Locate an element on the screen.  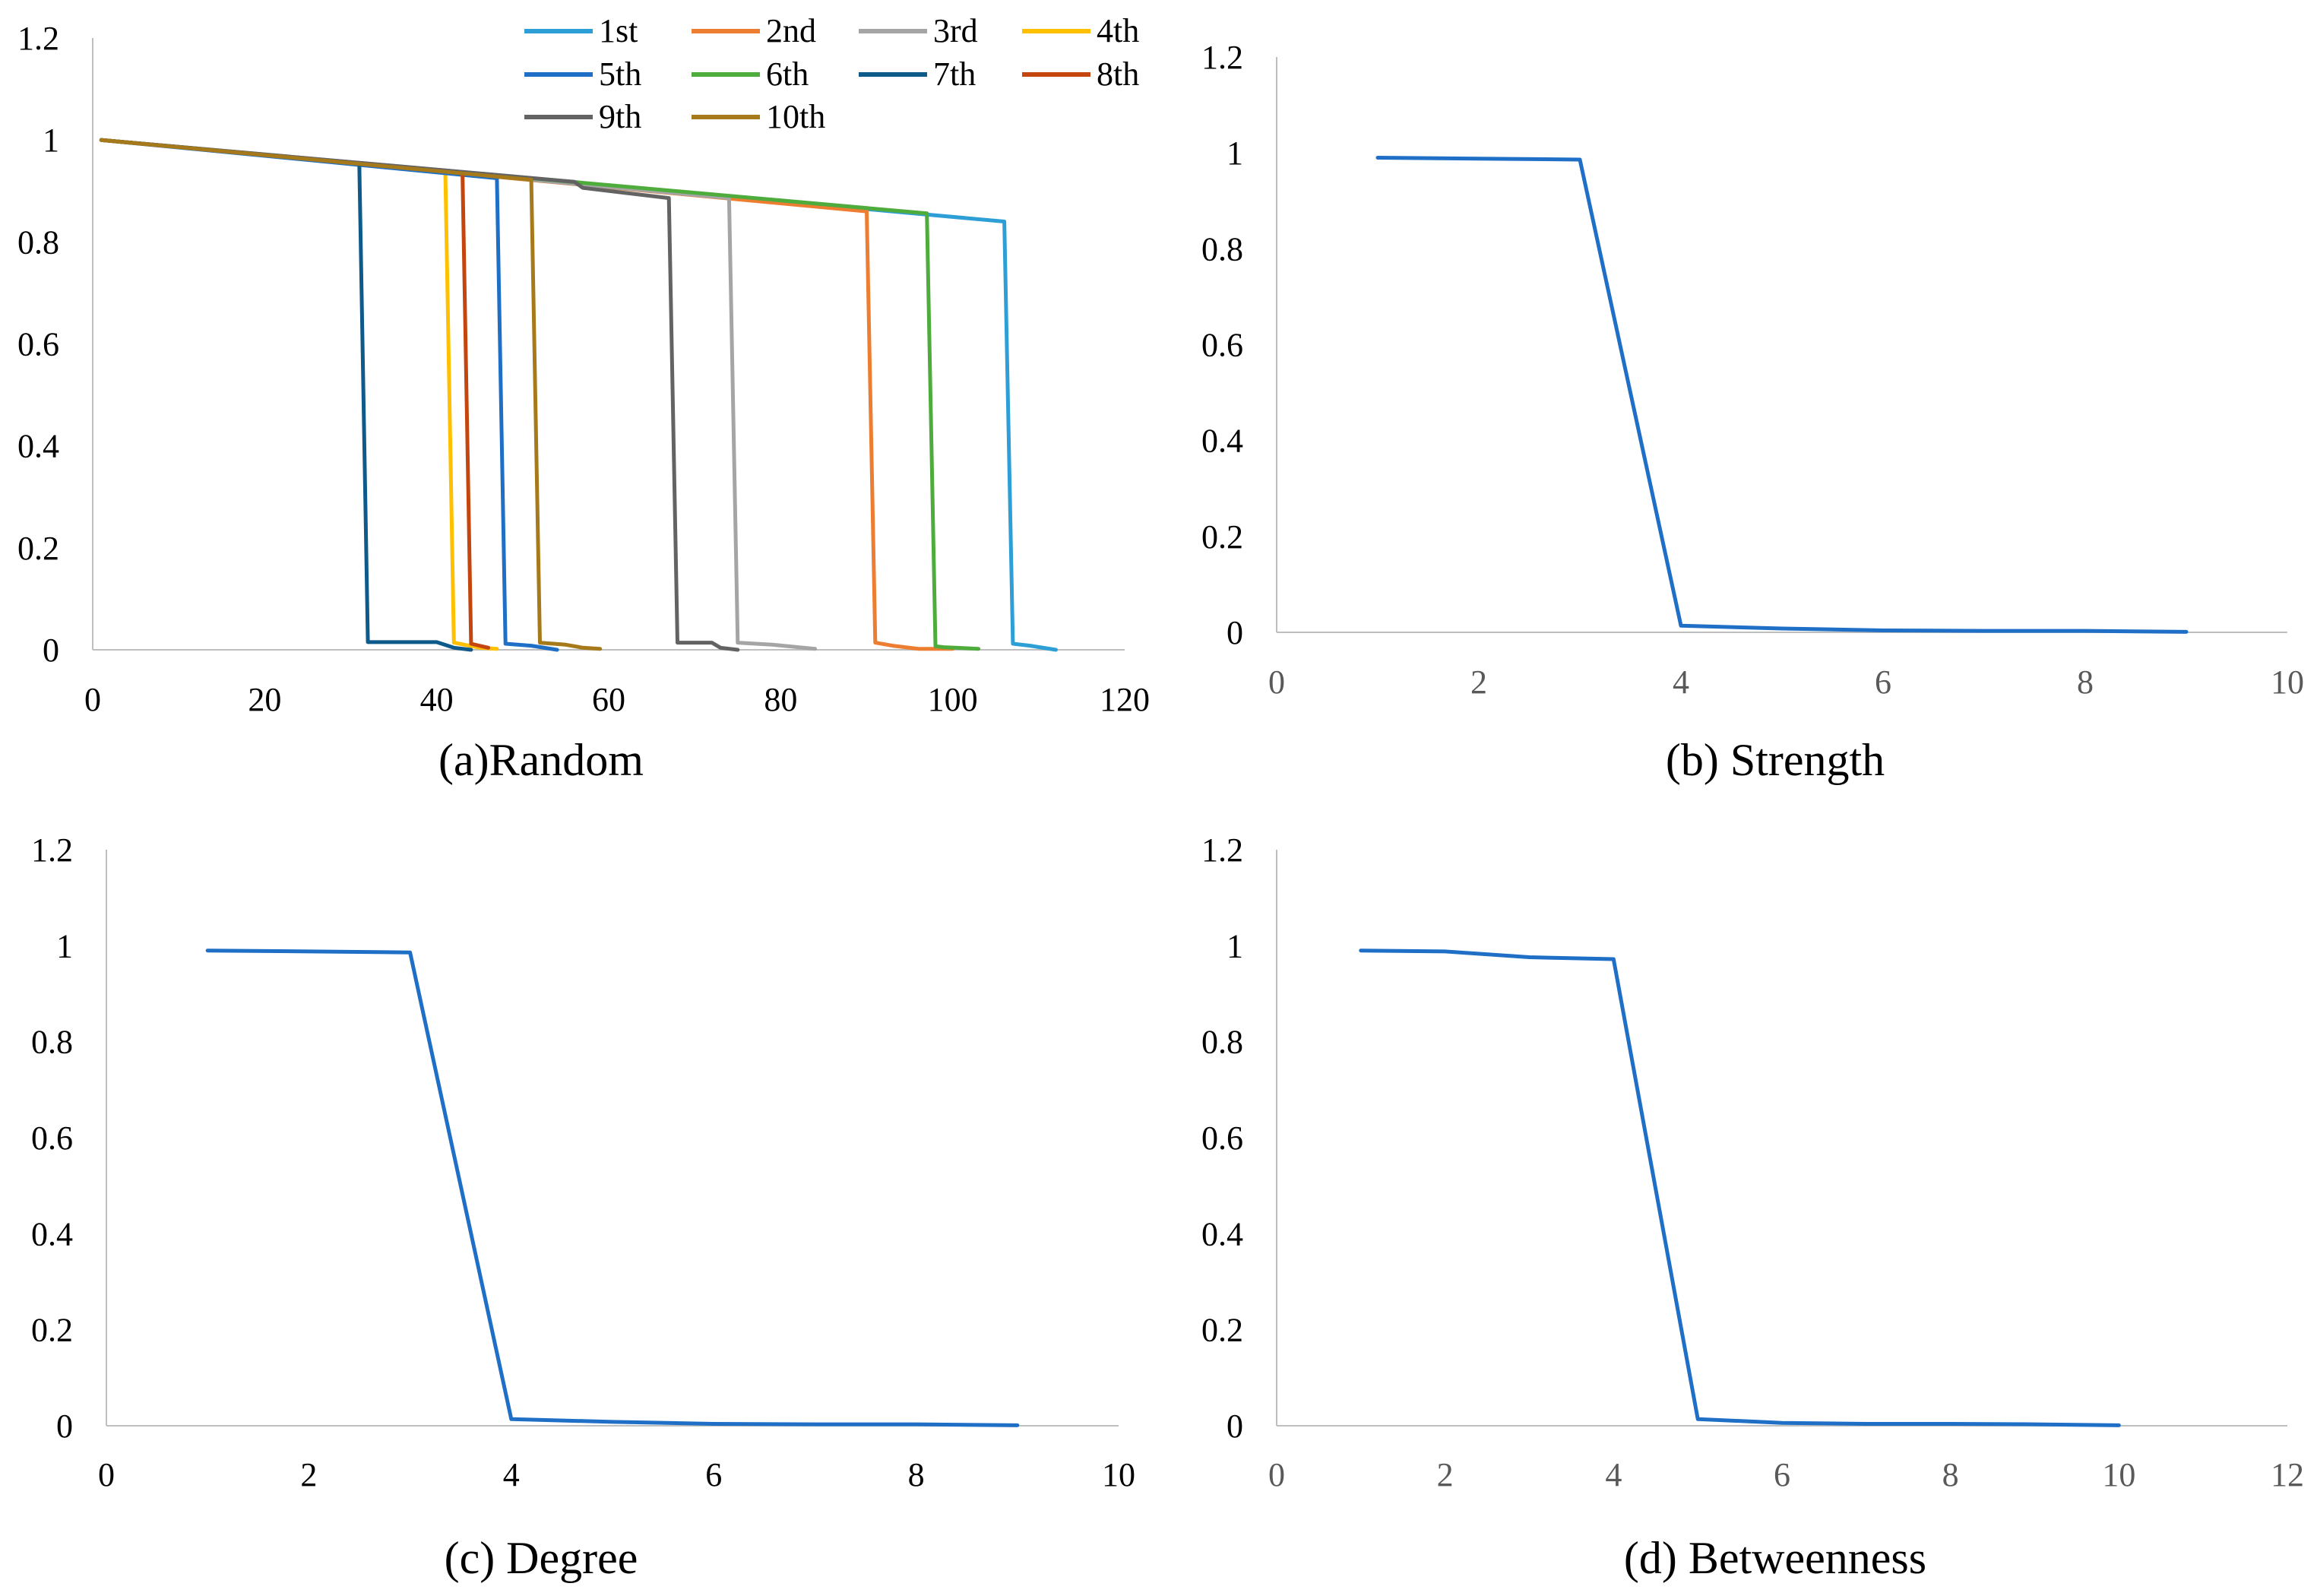
chart-caption: (d) Betweenness is located at coordinates (1775, 1558).